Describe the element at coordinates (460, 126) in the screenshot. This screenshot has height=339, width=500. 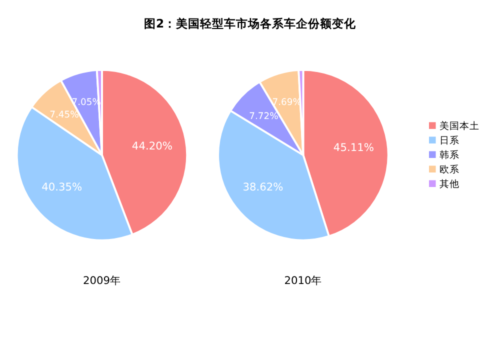
I see `legend-label: 美国本土` at that location.